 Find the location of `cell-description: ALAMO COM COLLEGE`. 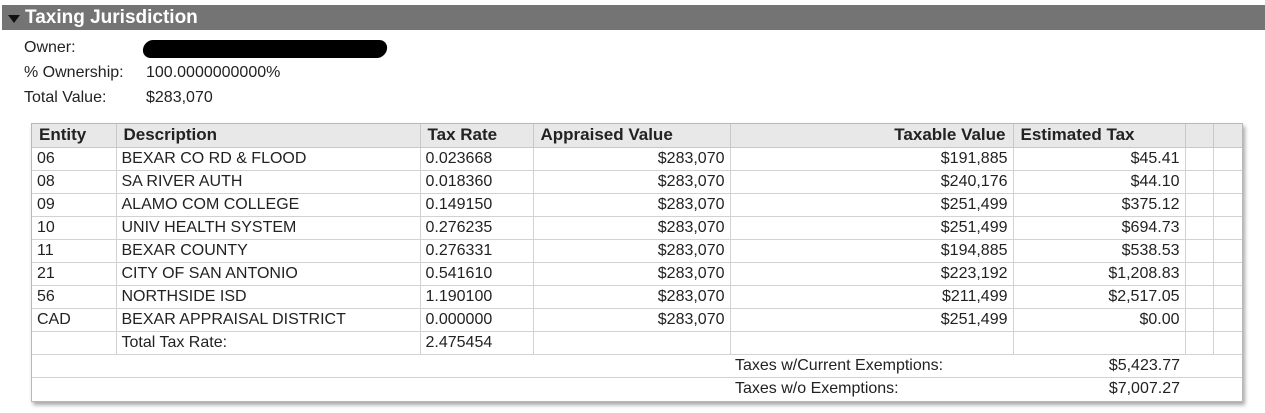

cell-description: ALAMO COM COLLEGE is located at coordinates (268, 205).